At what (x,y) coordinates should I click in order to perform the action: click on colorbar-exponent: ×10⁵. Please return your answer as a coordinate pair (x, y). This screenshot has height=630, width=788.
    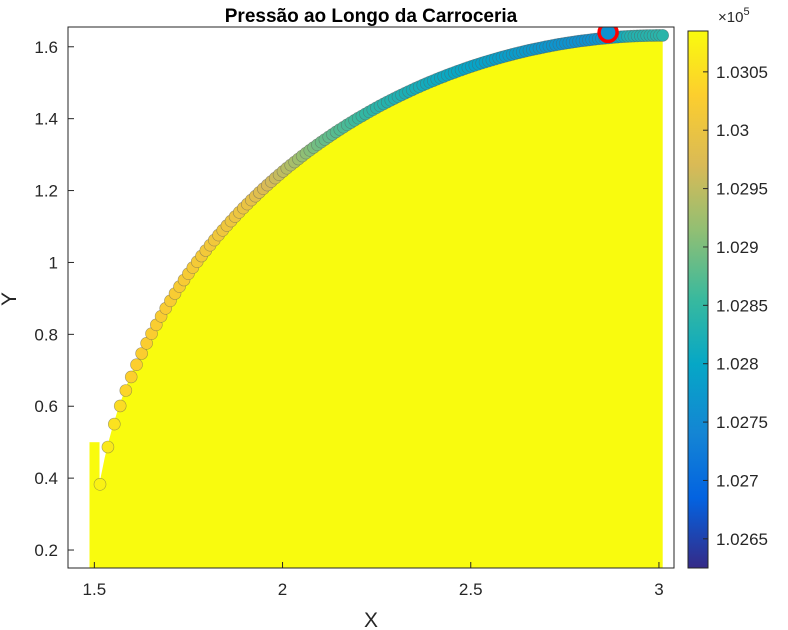
    Looking at the image, I should click on (734, 16).